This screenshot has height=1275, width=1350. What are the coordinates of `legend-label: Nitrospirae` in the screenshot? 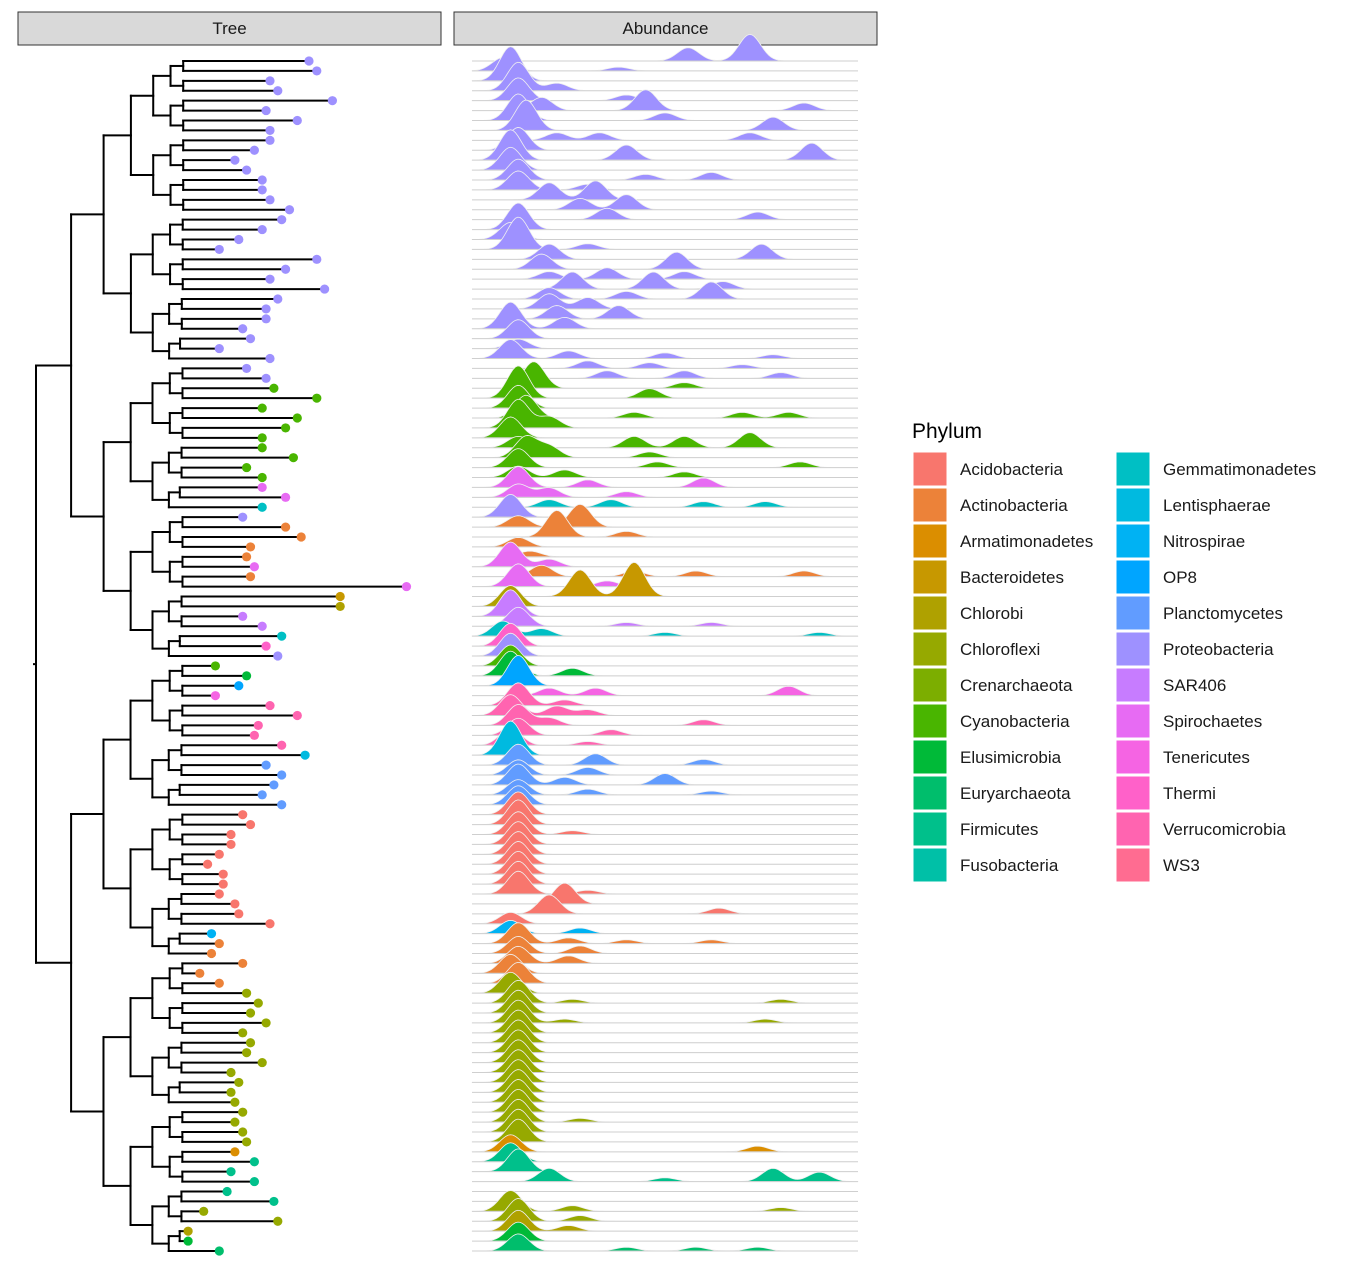 It's located at (1204, 541).